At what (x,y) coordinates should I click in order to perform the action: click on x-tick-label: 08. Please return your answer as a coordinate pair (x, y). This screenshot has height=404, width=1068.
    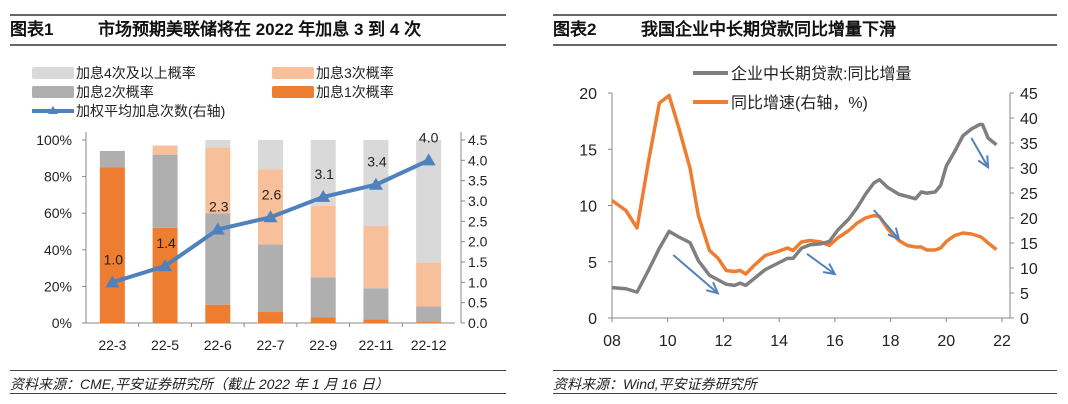
    Looking at the image, I should click on (612, 341).